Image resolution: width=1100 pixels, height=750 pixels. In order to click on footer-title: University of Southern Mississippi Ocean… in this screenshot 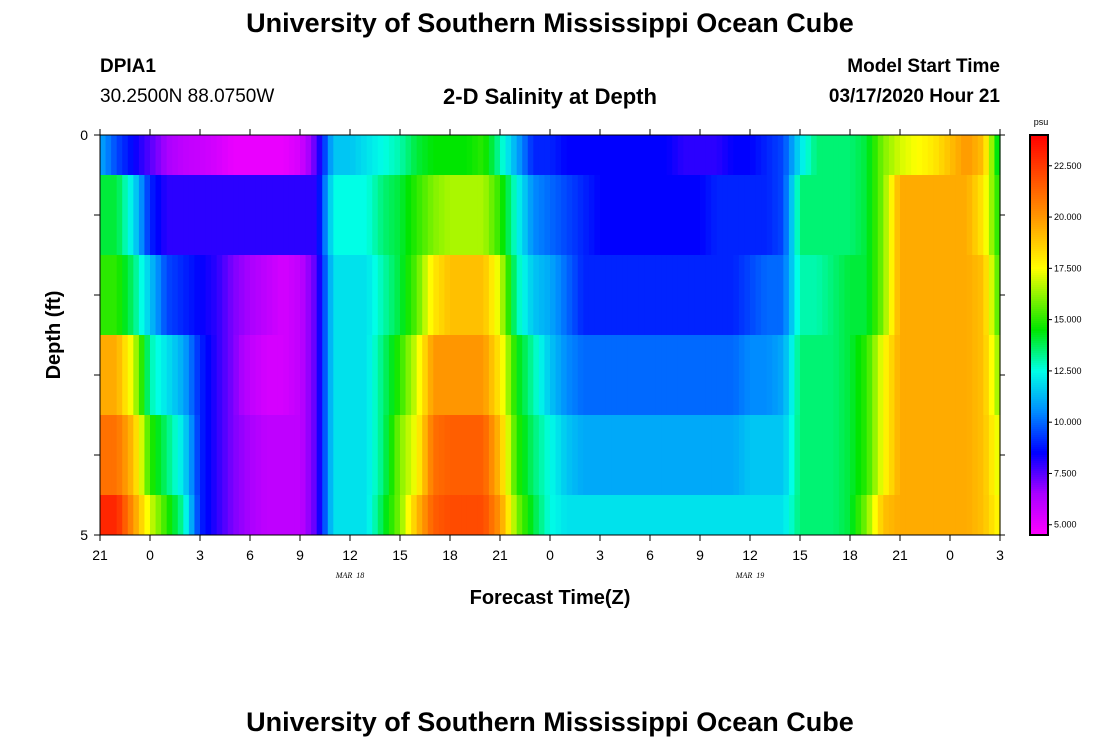, I will do `click(550, 722)`.